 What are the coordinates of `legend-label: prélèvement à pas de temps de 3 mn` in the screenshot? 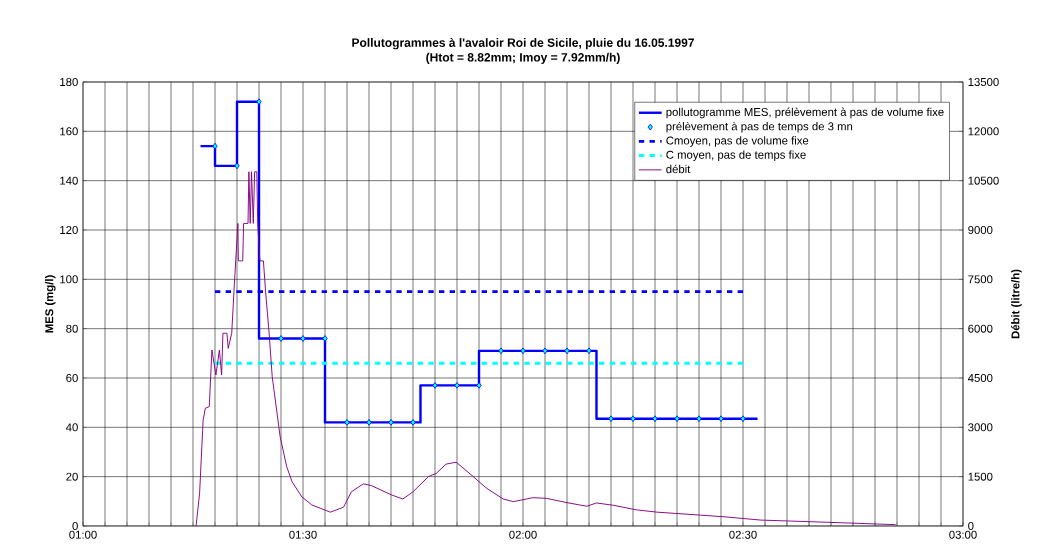 It's located at (759, 127).